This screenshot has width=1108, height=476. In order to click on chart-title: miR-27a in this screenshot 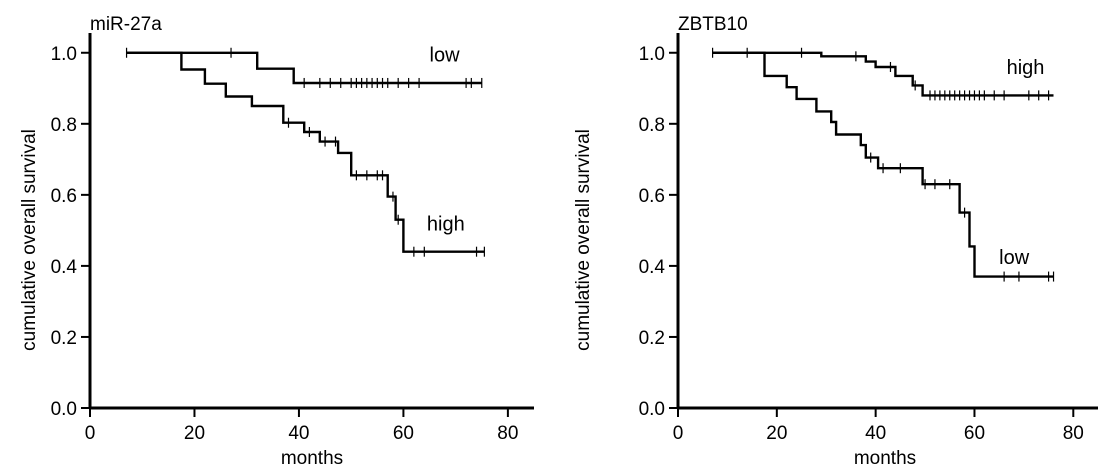, I will do `click(126, 24)`.